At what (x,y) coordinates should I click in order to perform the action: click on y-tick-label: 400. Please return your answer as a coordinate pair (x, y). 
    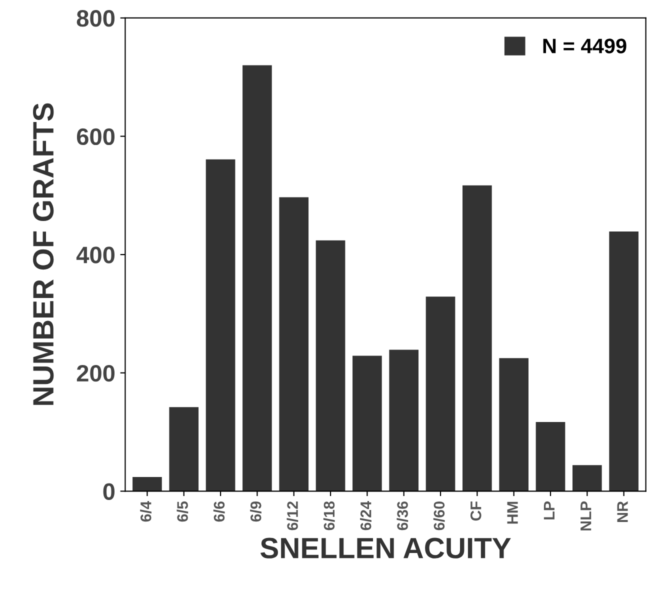
    Looking at the image, I should click on (95, 255).